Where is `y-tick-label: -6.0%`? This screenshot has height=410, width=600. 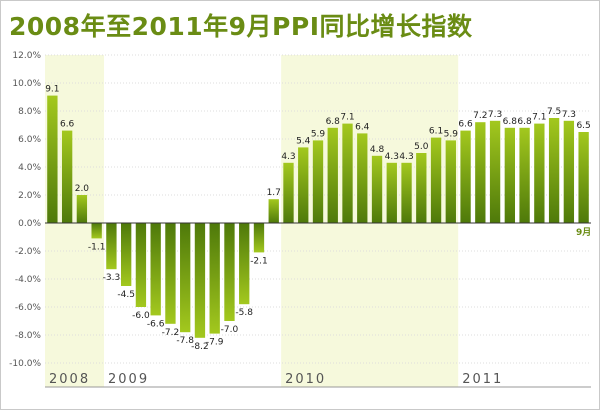 y-tick-label: -6.0% is located at coordinates (28, 308).